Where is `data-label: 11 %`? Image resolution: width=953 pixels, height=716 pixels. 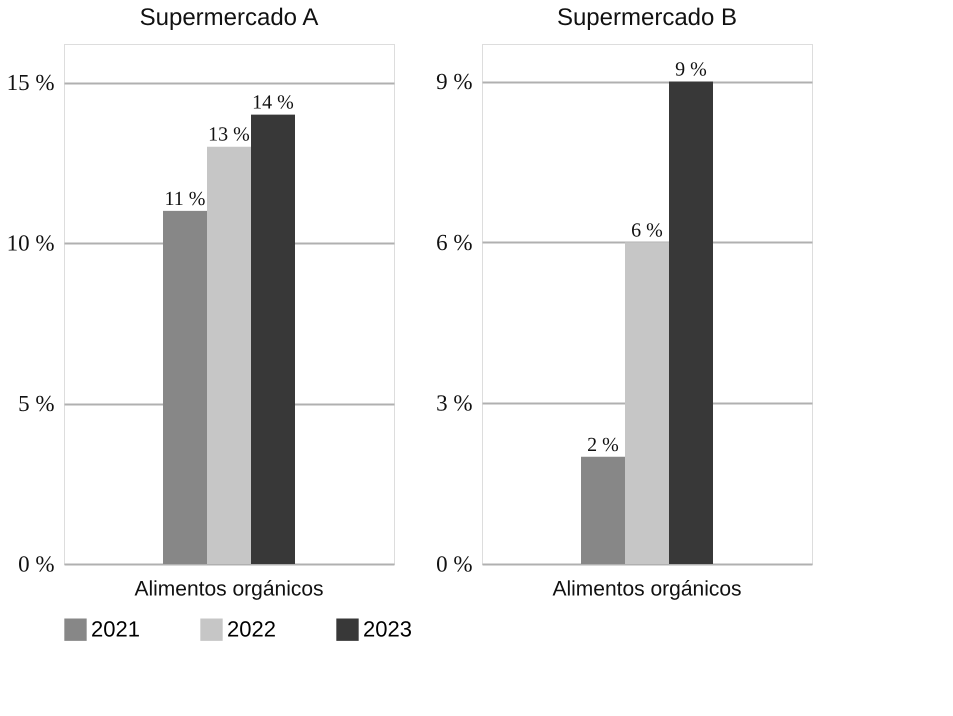
data-label: 11 % is located at coordinates (185, 199).